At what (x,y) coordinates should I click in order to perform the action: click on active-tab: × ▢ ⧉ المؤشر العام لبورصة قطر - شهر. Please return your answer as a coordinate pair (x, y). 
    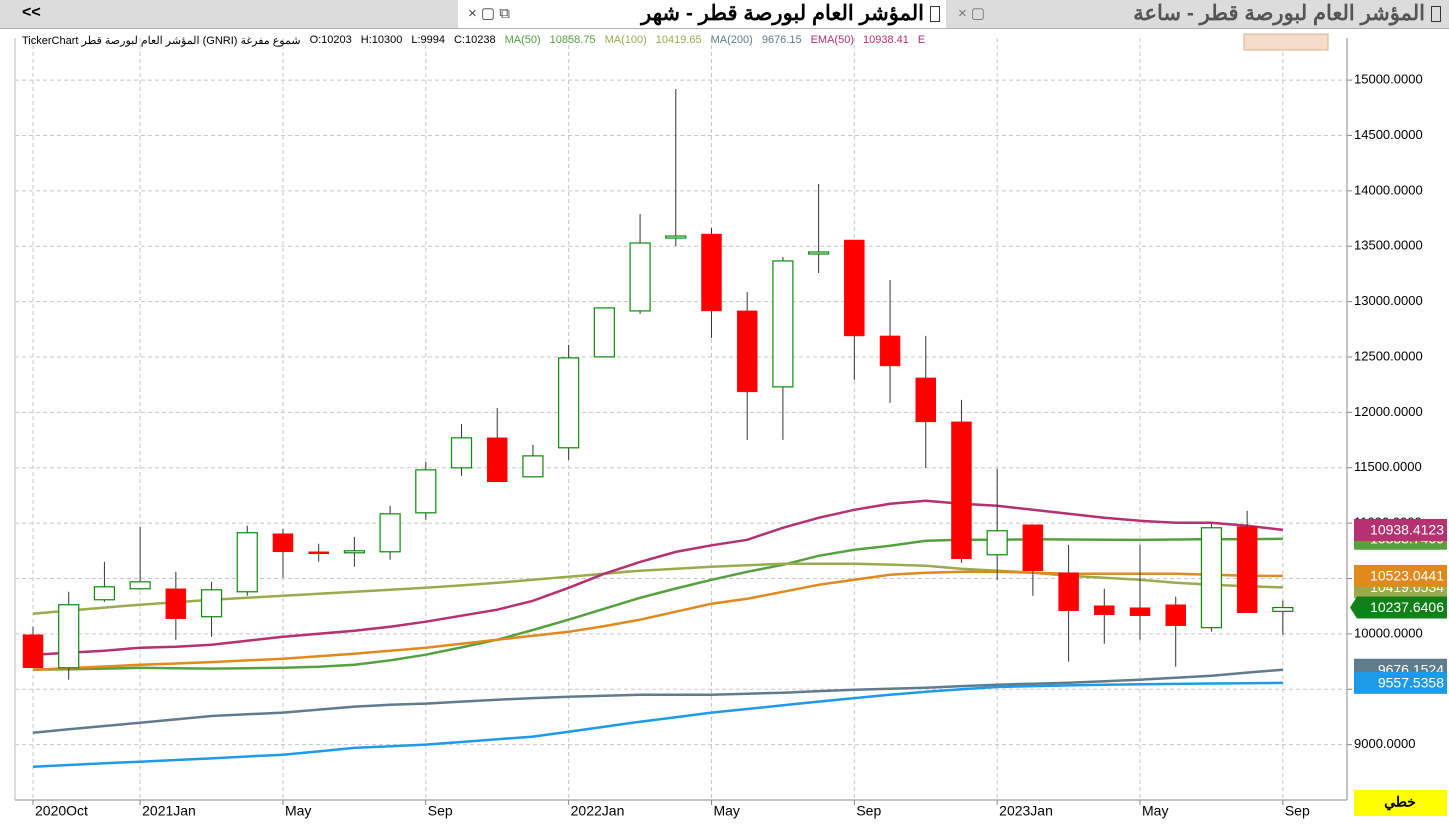
    Looking at the image, I should click on (702, 14).